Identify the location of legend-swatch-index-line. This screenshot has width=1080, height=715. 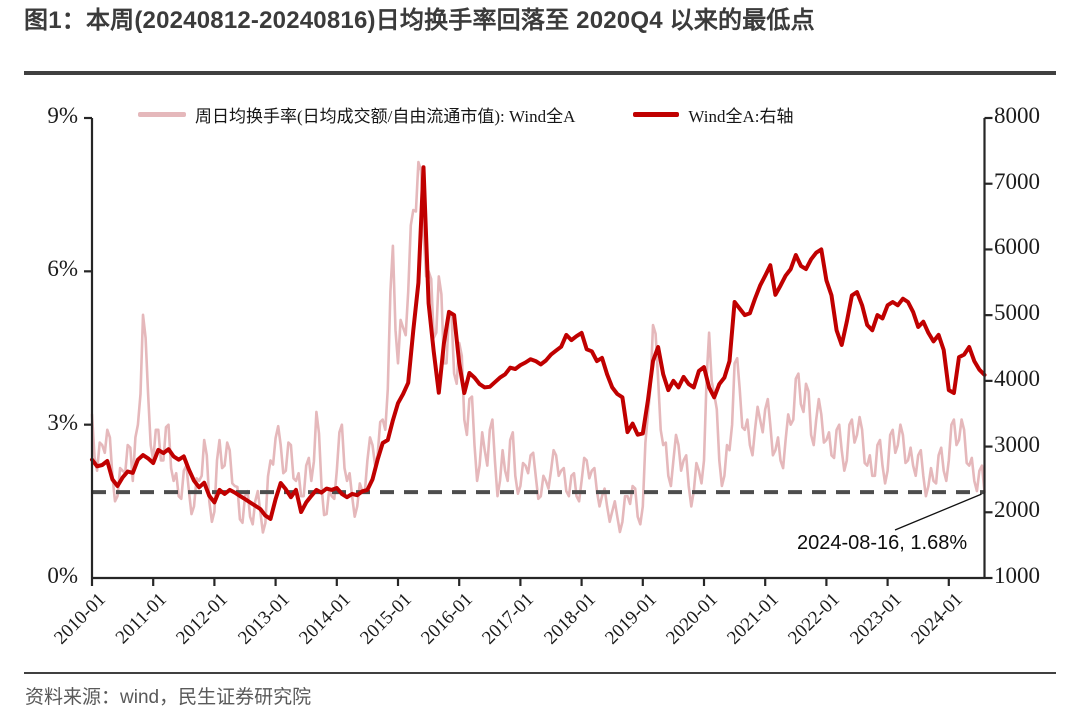
(656, 114).